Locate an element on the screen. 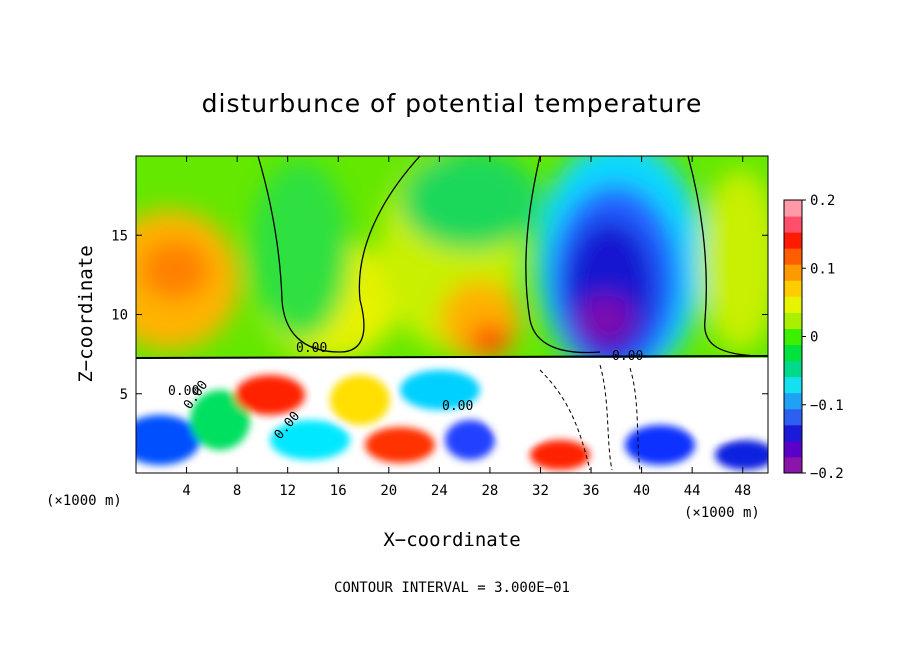 The width and height of the screenshot is (904, 654). colorbar-tick-label: 0.2 is located at coordinates (822, 201).